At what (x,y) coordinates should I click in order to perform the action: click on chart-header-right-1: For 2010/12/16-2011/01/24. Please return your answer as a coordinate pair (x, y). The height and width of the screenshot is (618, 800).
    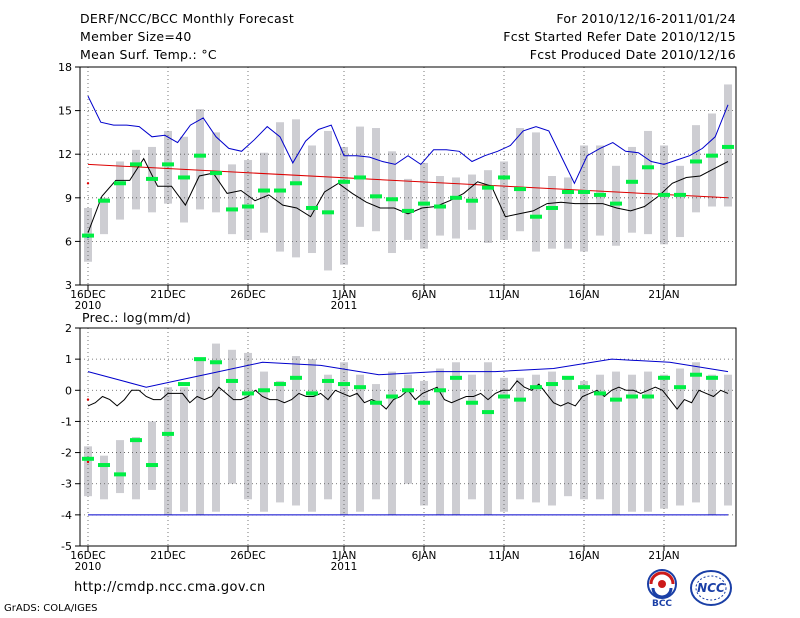
    Looking at the image, I should click on (646, 18).